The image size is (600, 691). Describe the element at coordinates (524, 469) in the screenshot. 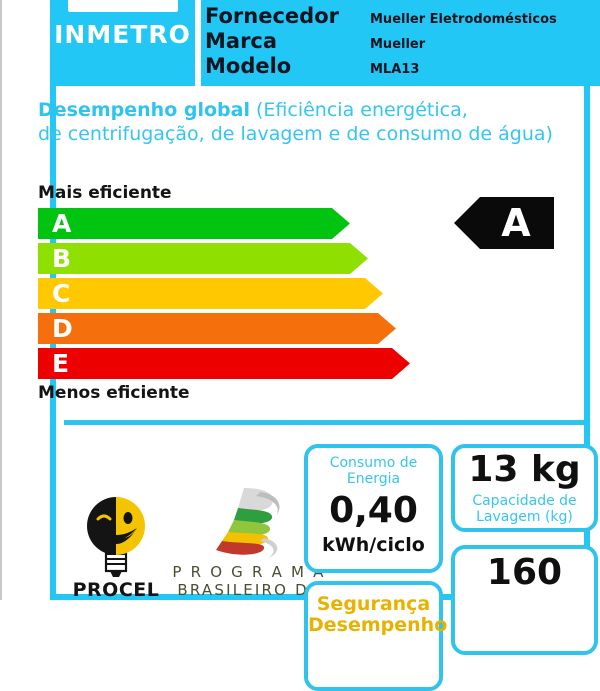

I see `capacity-value: 13 kg` at that location.